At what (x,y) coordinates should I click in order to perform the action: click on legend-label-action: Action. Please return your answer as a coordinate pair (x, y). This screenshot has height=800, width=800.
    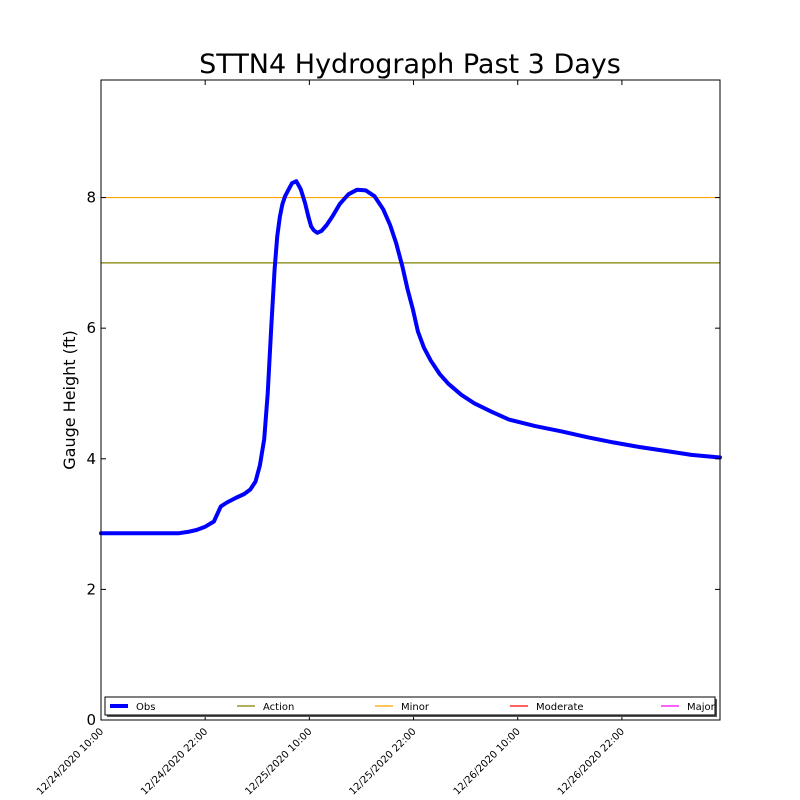
    Looking at the image, I should click on (278, 707).